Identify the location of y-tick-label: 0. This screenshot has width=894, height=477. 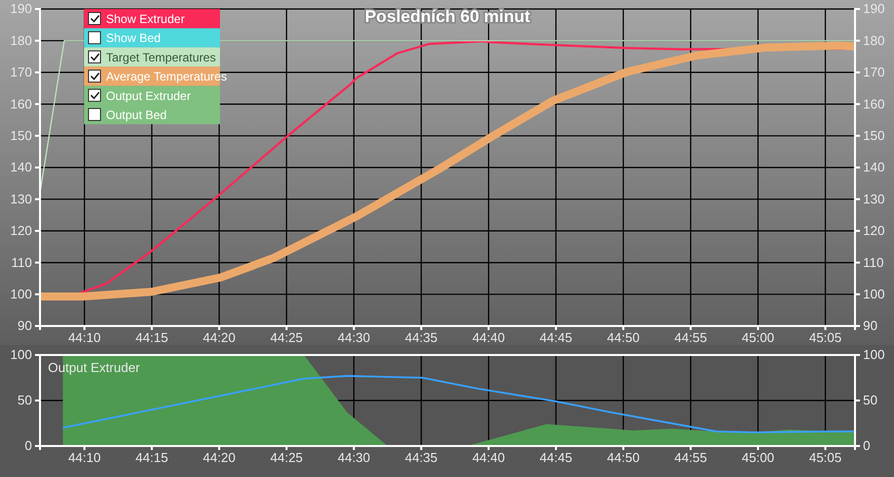
(28, 446).